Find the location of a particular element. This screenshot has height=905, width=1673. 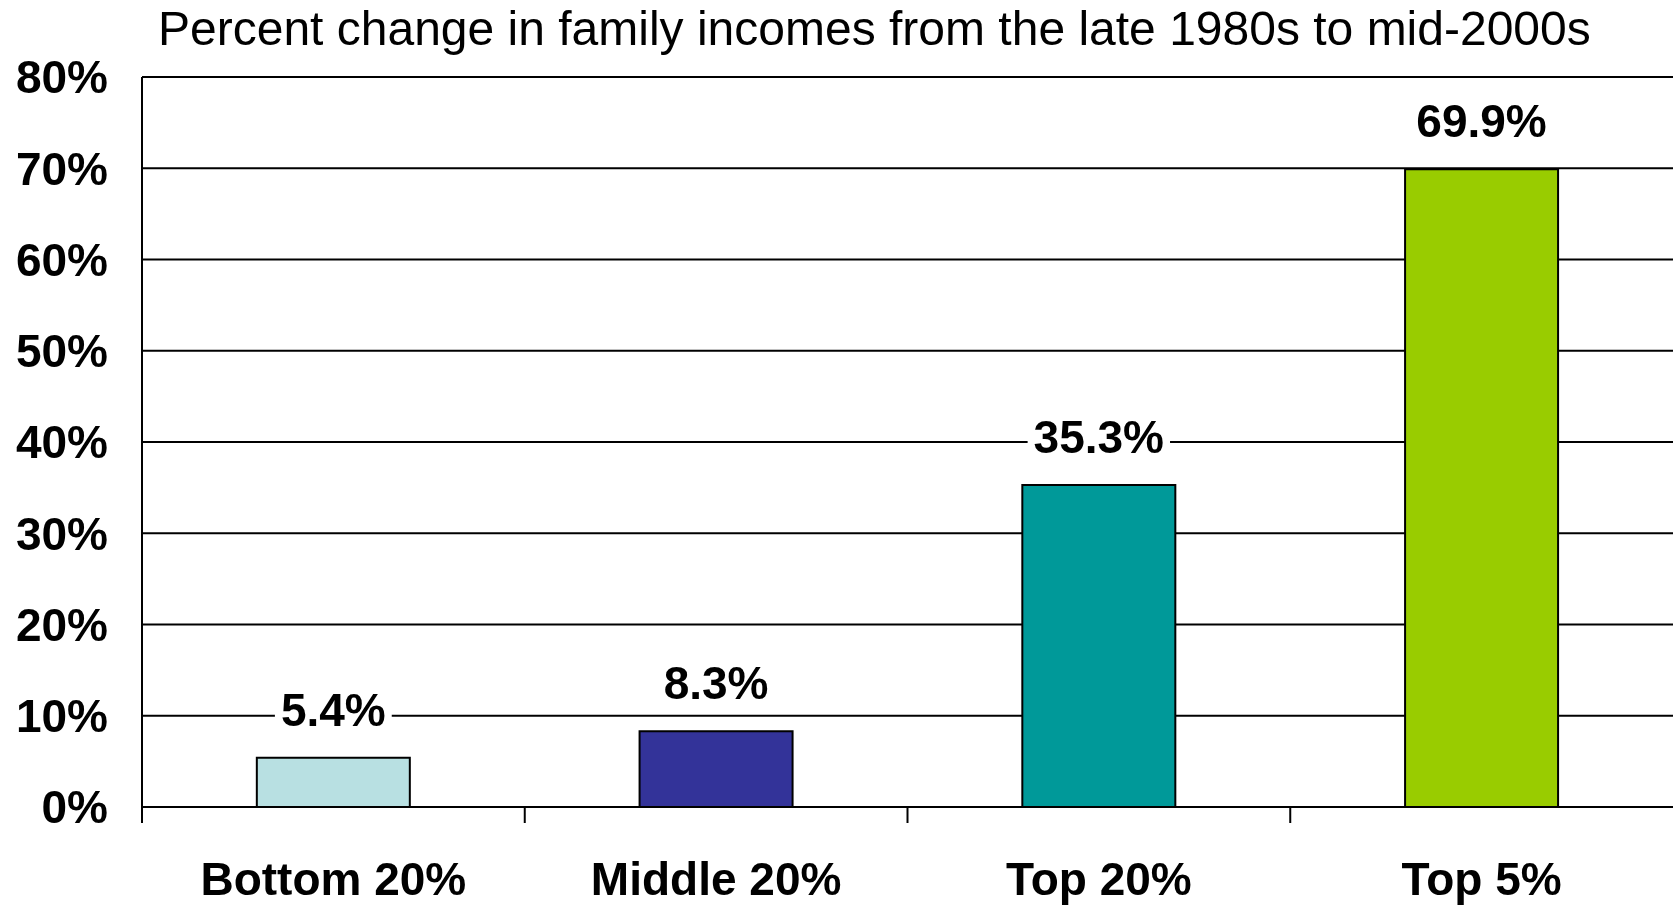

data-label: 69.9% is located at coordinates (1481, 121).